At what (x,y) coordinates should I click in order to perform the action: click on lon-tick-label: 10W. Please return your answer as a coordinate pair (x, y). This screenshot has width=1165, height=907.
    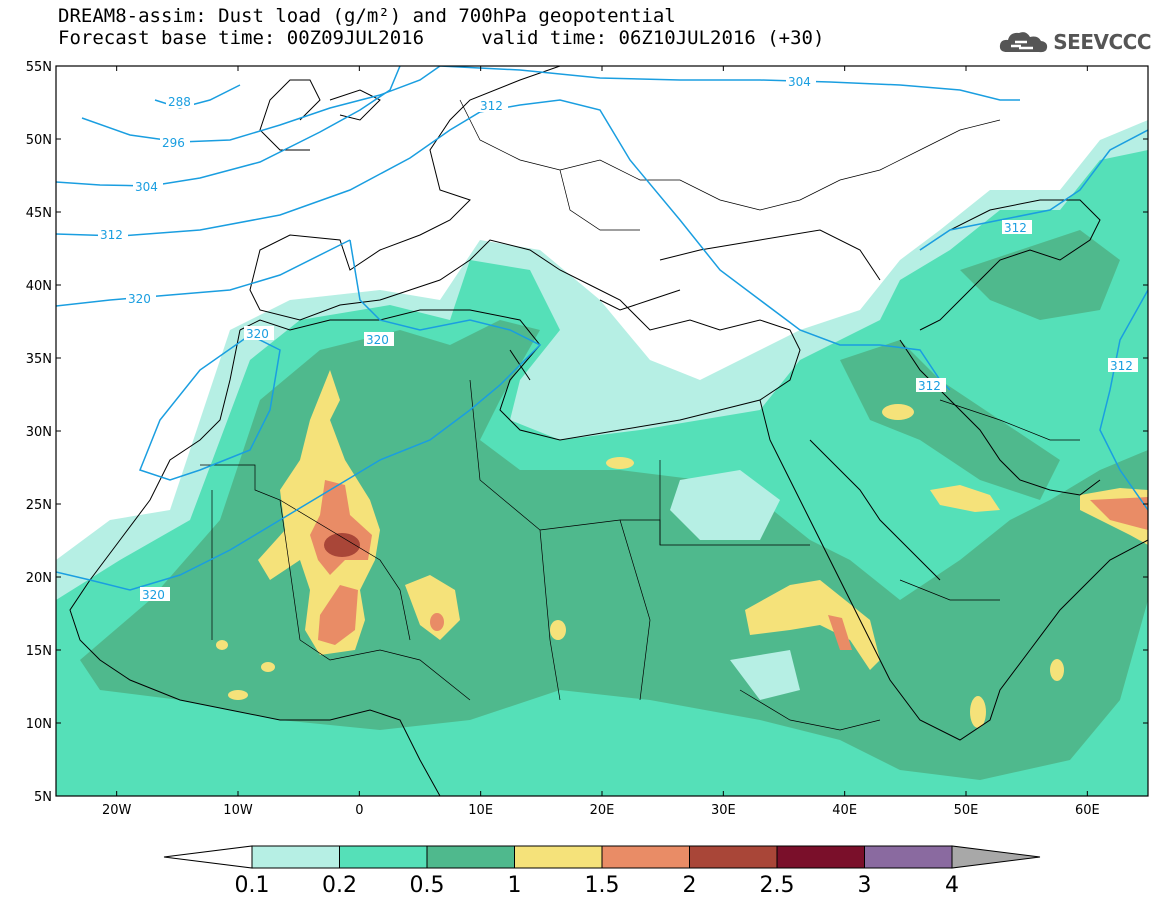
    Looking at the image, I should click on (238, 810).